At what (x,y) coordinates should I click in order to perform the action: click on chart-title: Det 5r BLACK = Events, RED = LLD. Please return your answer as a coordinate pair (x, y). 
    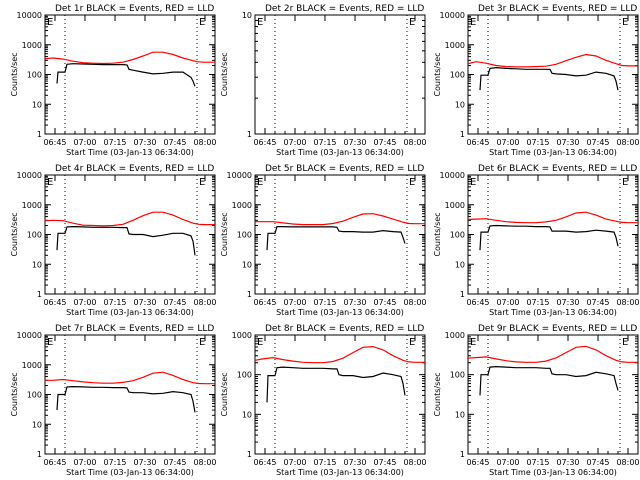
    Looking at the image, I should click on (344, 169).